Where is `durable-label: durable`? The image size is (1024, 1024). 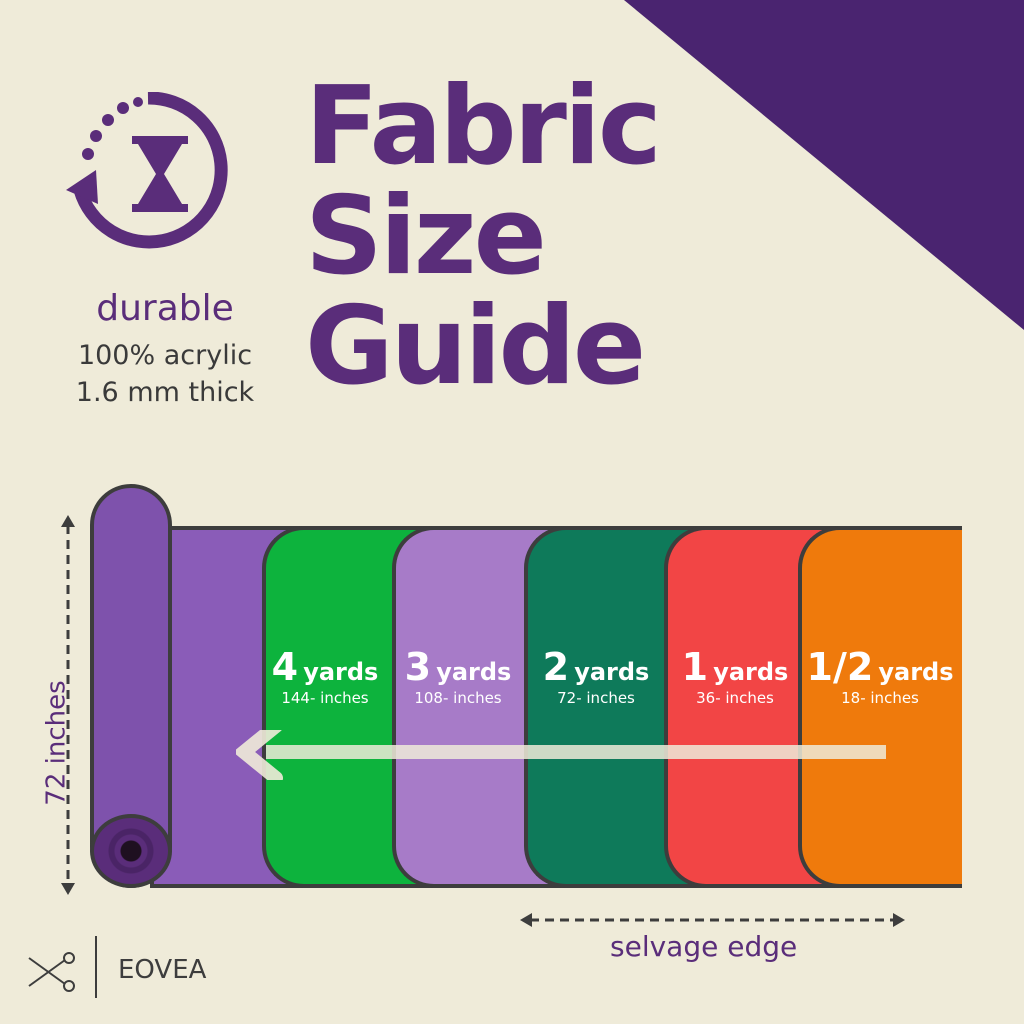
durable-label: durable is located at coordinates (165, 308).